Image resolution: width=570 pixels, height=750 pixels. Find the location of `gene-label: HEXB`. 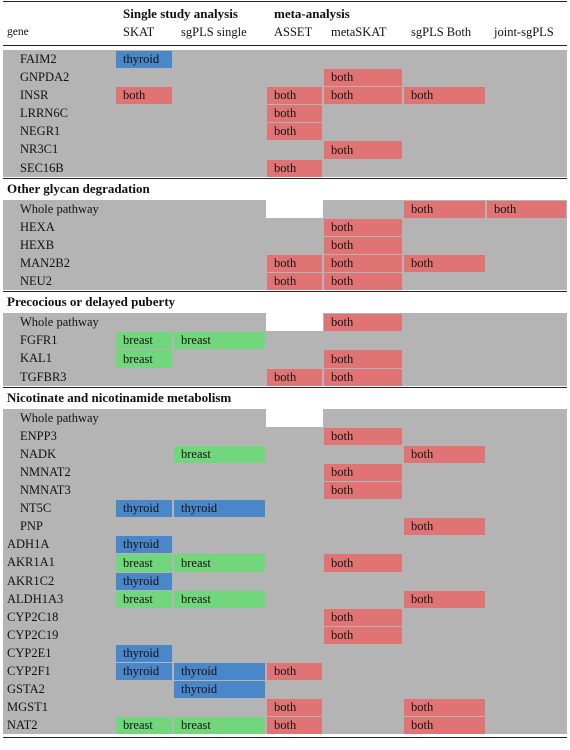

gene-label: HEXB is located at coordinates (37, 245).